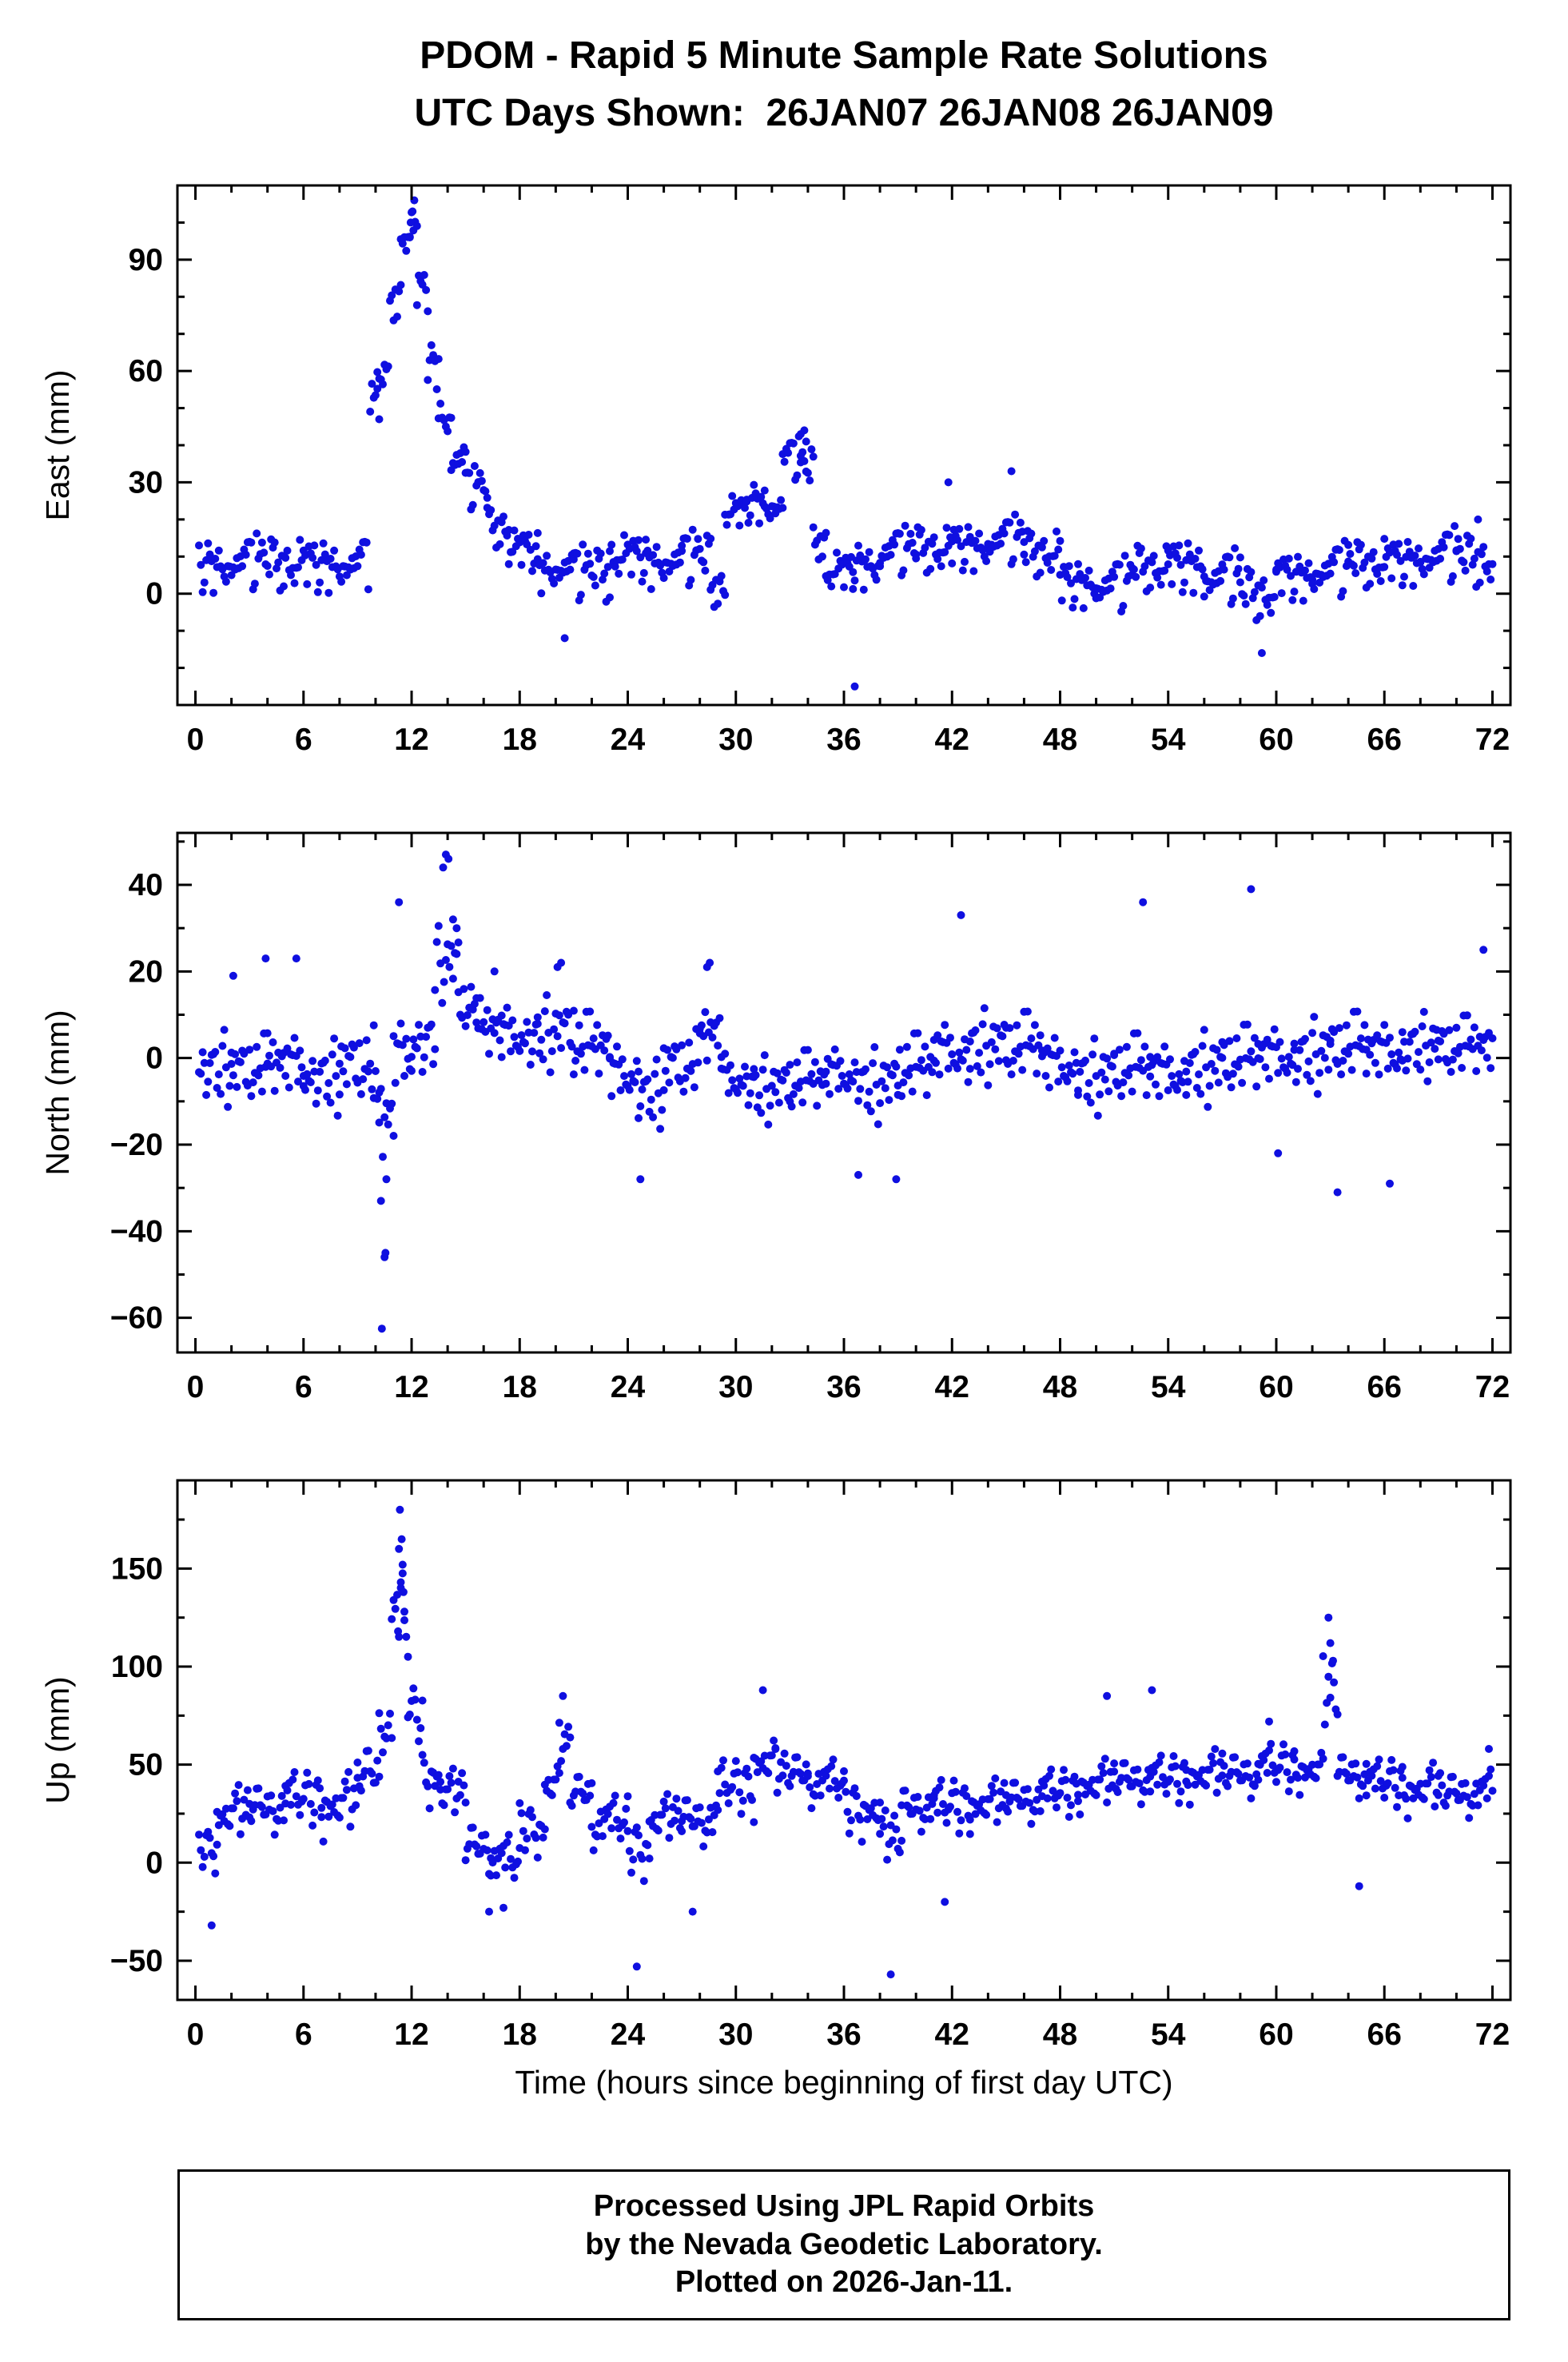  What do you see at coordinates (303, 1387) in the screenshot?
I see `north-x-tick-label: 6` at bounding box center [303, 1387].